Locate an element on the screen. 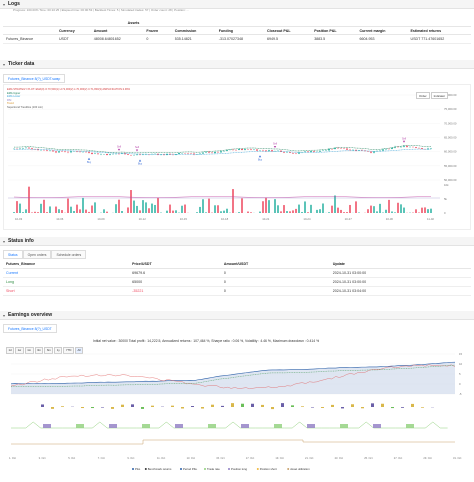  ticker-panel-header: ▾ Ticker data is located at coordinates (237, 64).